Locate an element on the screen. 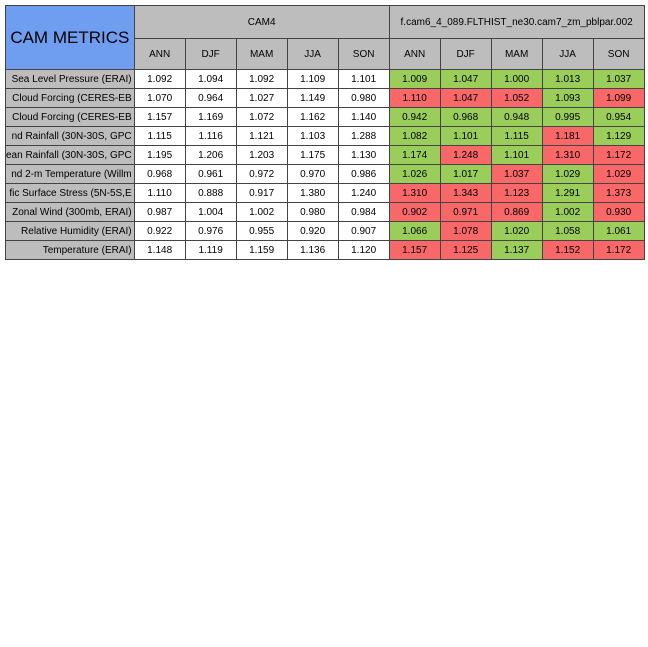 Image resolution: width=648 pixels, height=647 pixels. season-header: DJF is located at coordinates (210, 54).